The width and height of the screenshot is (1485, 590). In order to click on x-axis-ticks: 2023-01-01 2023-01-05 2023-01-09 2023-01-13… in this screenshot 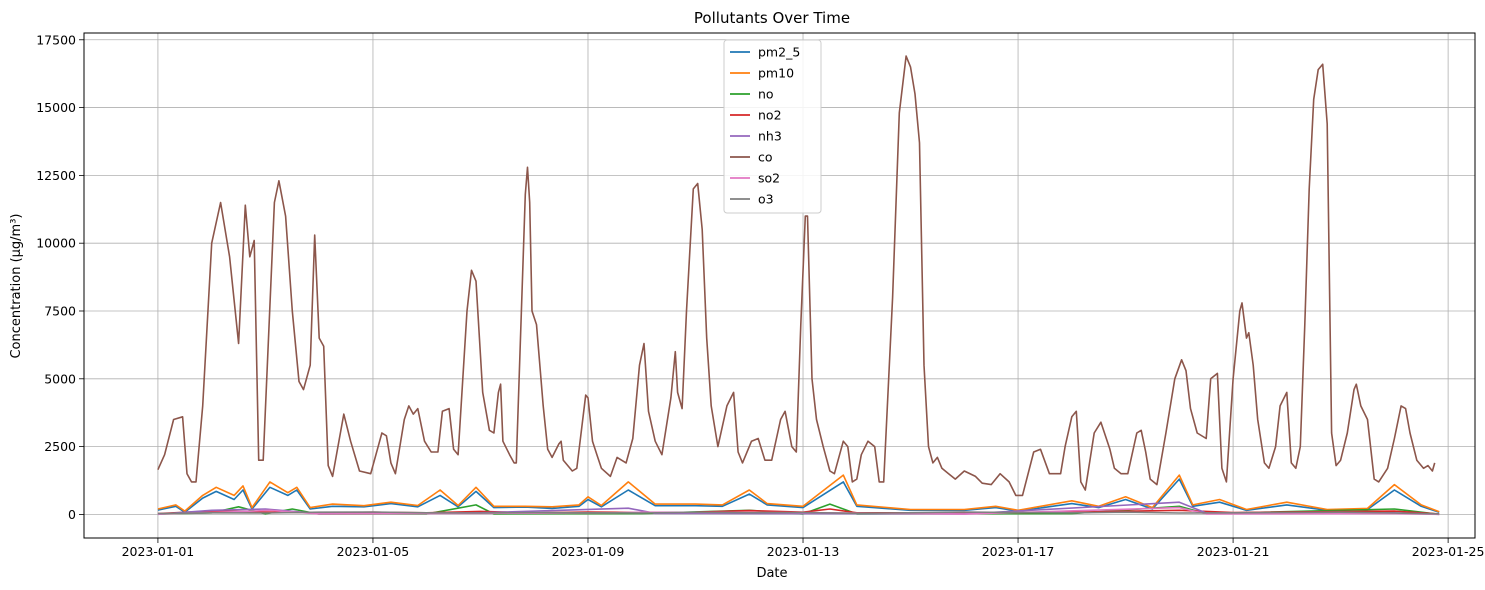, I will do `click(803, 548)`.